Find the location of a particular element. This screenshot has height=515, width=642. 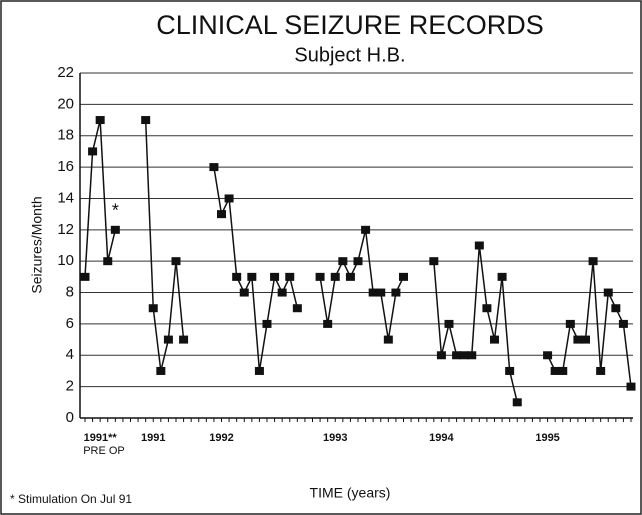

asterisk: * is located at coordinates (115, 211).